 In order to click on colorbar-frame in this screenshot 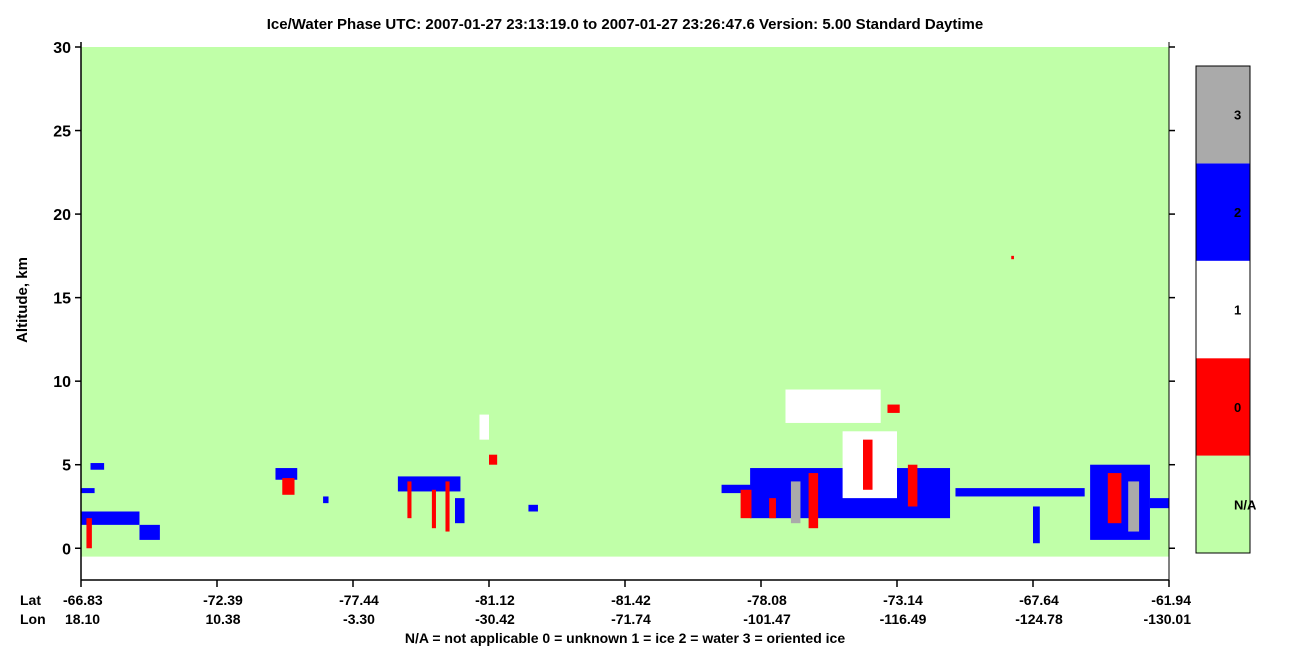, I will do `click(1223, 309)`.